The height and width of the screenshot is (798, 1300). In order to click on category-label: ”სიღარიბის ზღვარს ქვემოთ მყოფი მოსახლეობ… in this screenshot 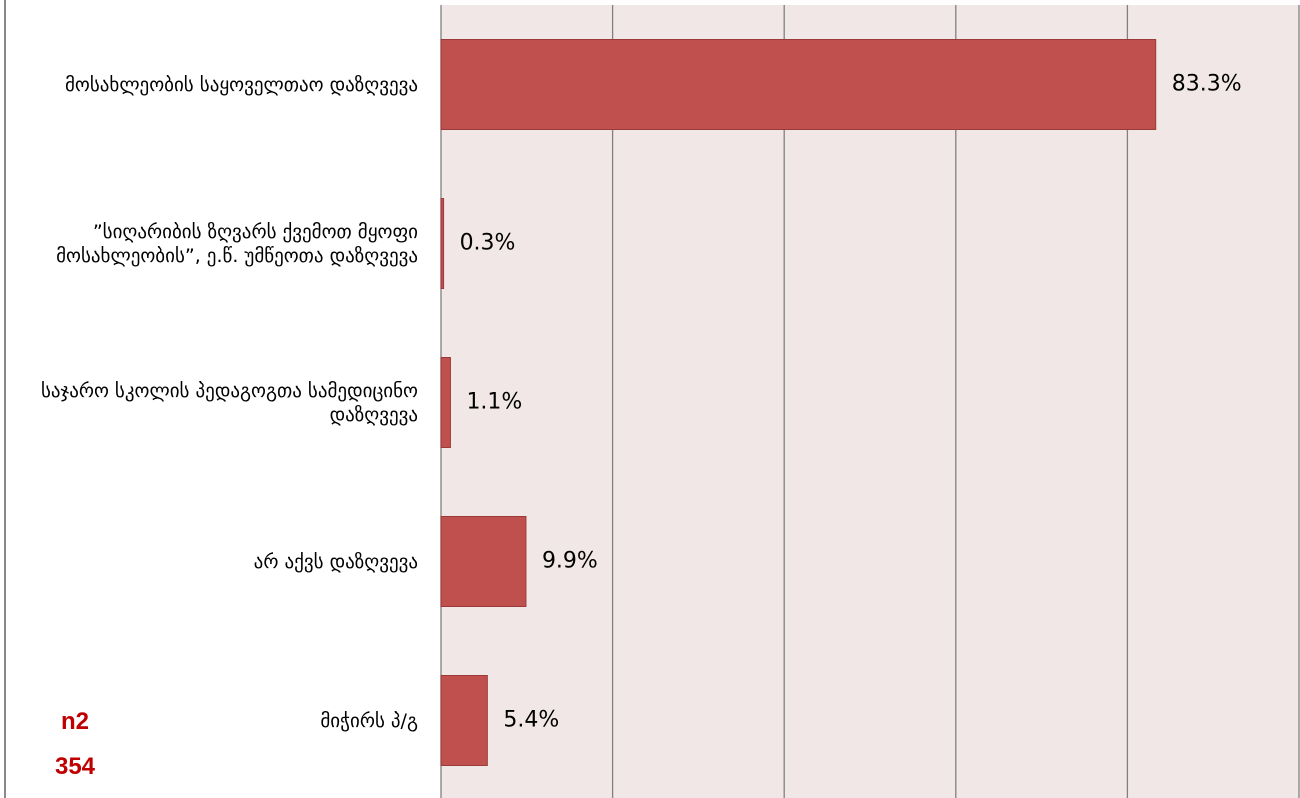, I will do `click(237, 243)`.